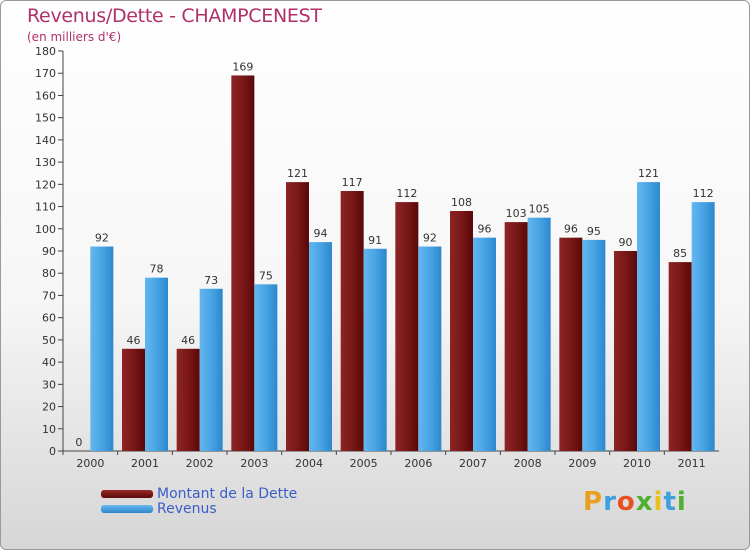 The height and width of the screenshot is (550, 750). What do you see at coordinates (74, 37) in the screenshot?
I see `chart-subtitle: (en milliers d'€)` at bounding box center [74, 37].